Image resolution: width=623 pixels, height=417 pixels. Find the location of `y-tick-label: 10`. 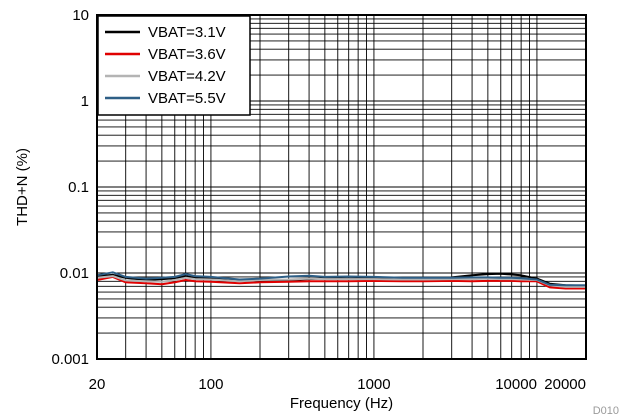

y-tick-label: 10 is located at coordinates (80, 15).